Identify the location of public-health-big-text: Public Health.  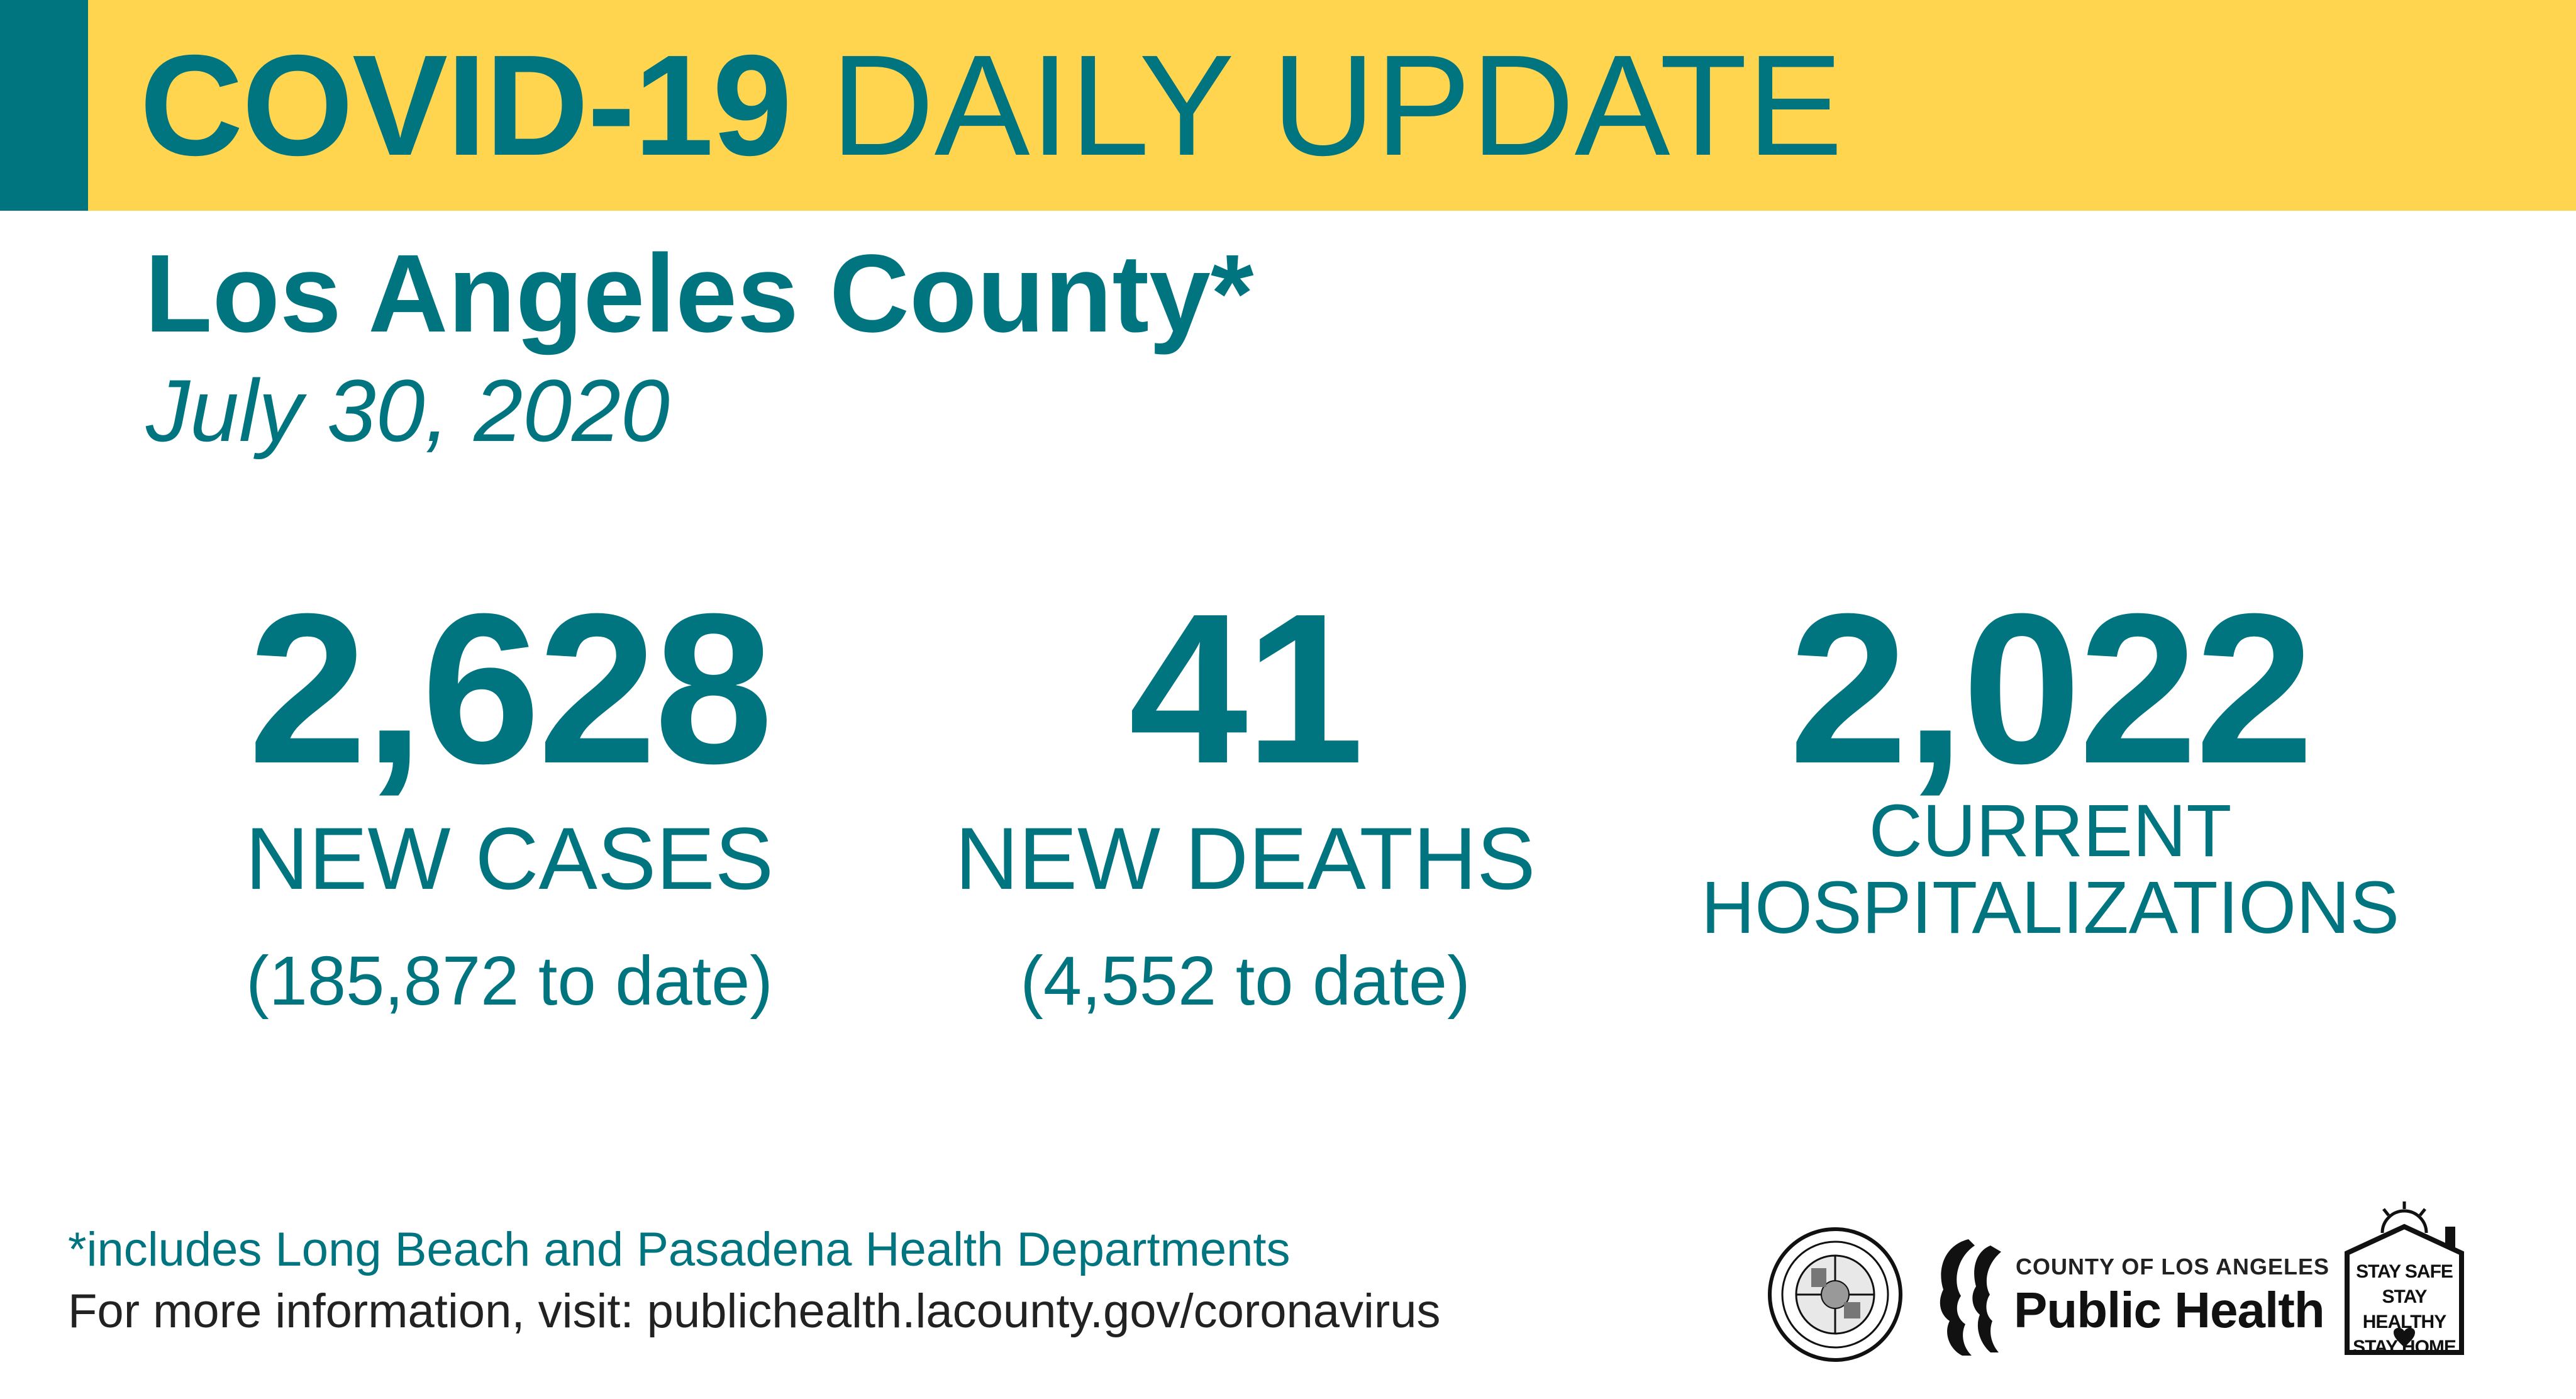
(2169, 1310).